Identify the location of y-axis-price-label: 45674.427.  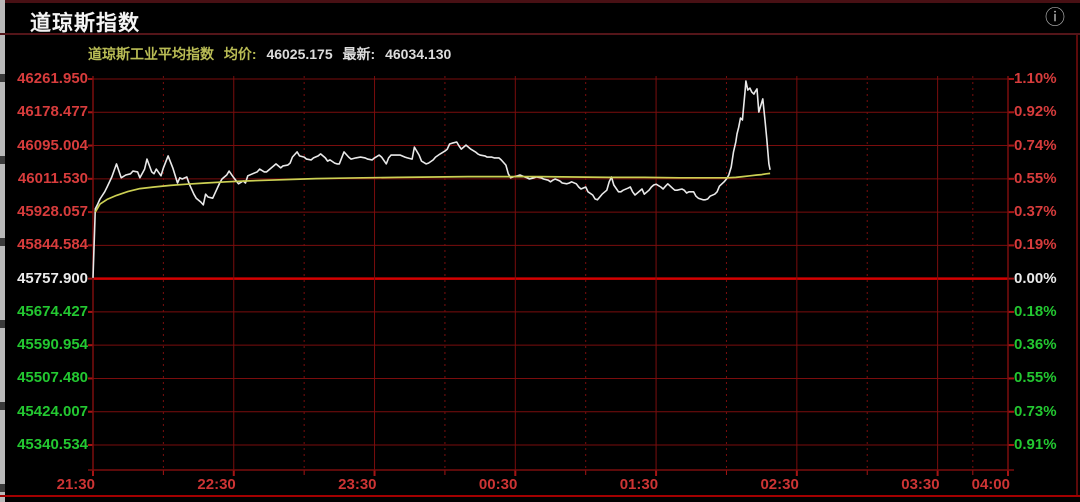
(52, 311).